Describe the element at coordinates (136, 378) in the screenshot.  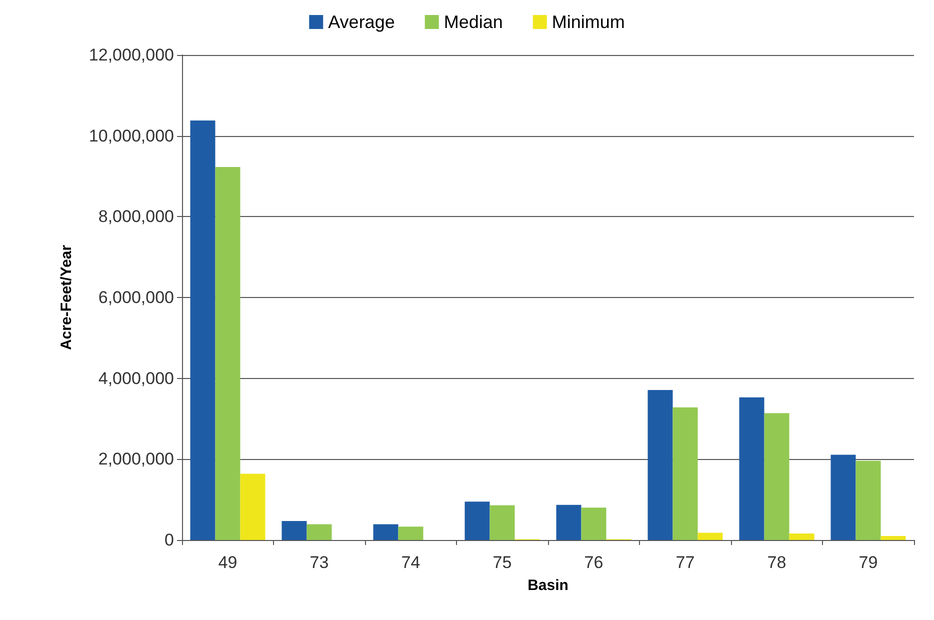
I see `y-tick-label: 4,000,000` at that location.